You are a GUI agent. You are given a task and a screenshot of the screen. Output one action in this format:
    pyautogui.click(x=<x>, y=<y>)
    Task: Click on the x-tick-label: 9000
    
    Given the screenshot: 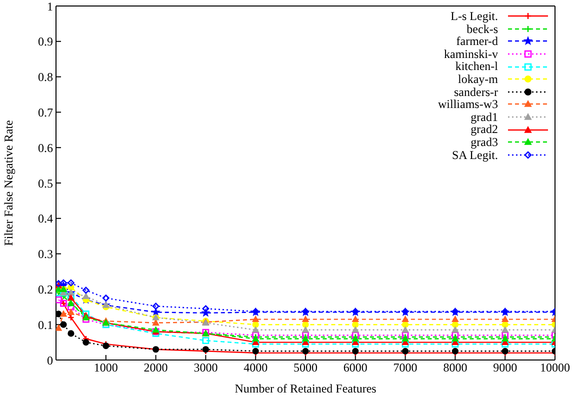 What is the action you would take?
    pyautogui.click(x=505, y=367)
    